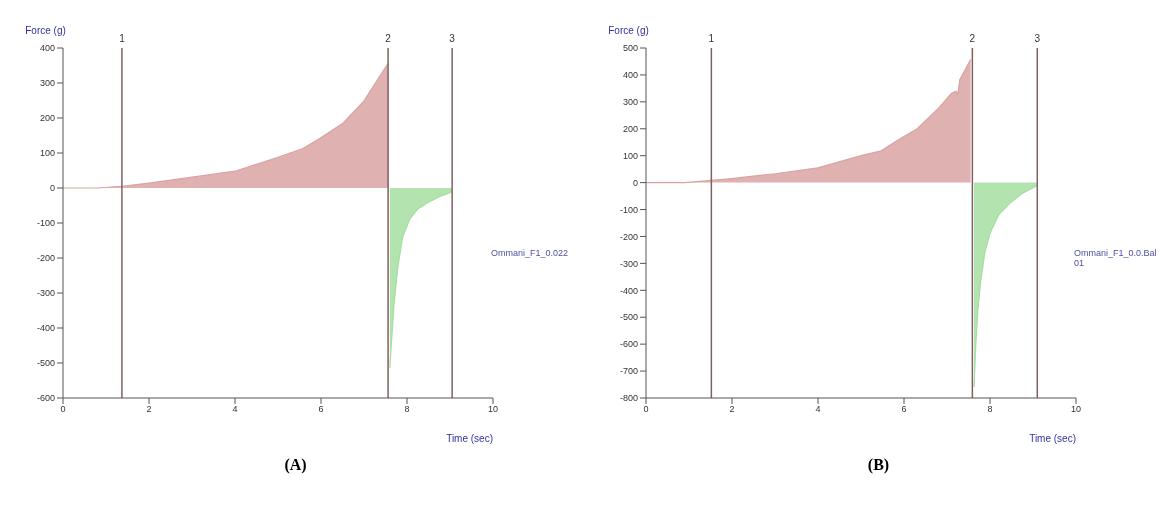 This screenshot has height=506, width=1174. What do you see at coordinates (878, 465) in the screenshot?
I see `text: (B)` at bounding box center [878, 465].